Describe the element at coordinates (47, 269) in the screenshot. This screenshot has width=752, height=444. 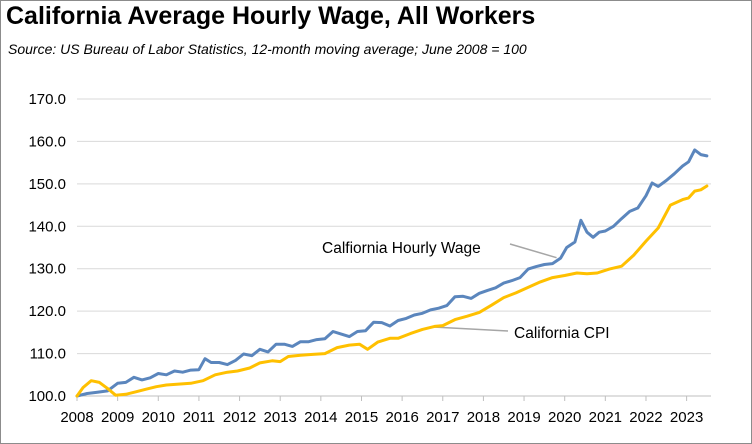
I see `y-tick-label: 130.0` at that location.